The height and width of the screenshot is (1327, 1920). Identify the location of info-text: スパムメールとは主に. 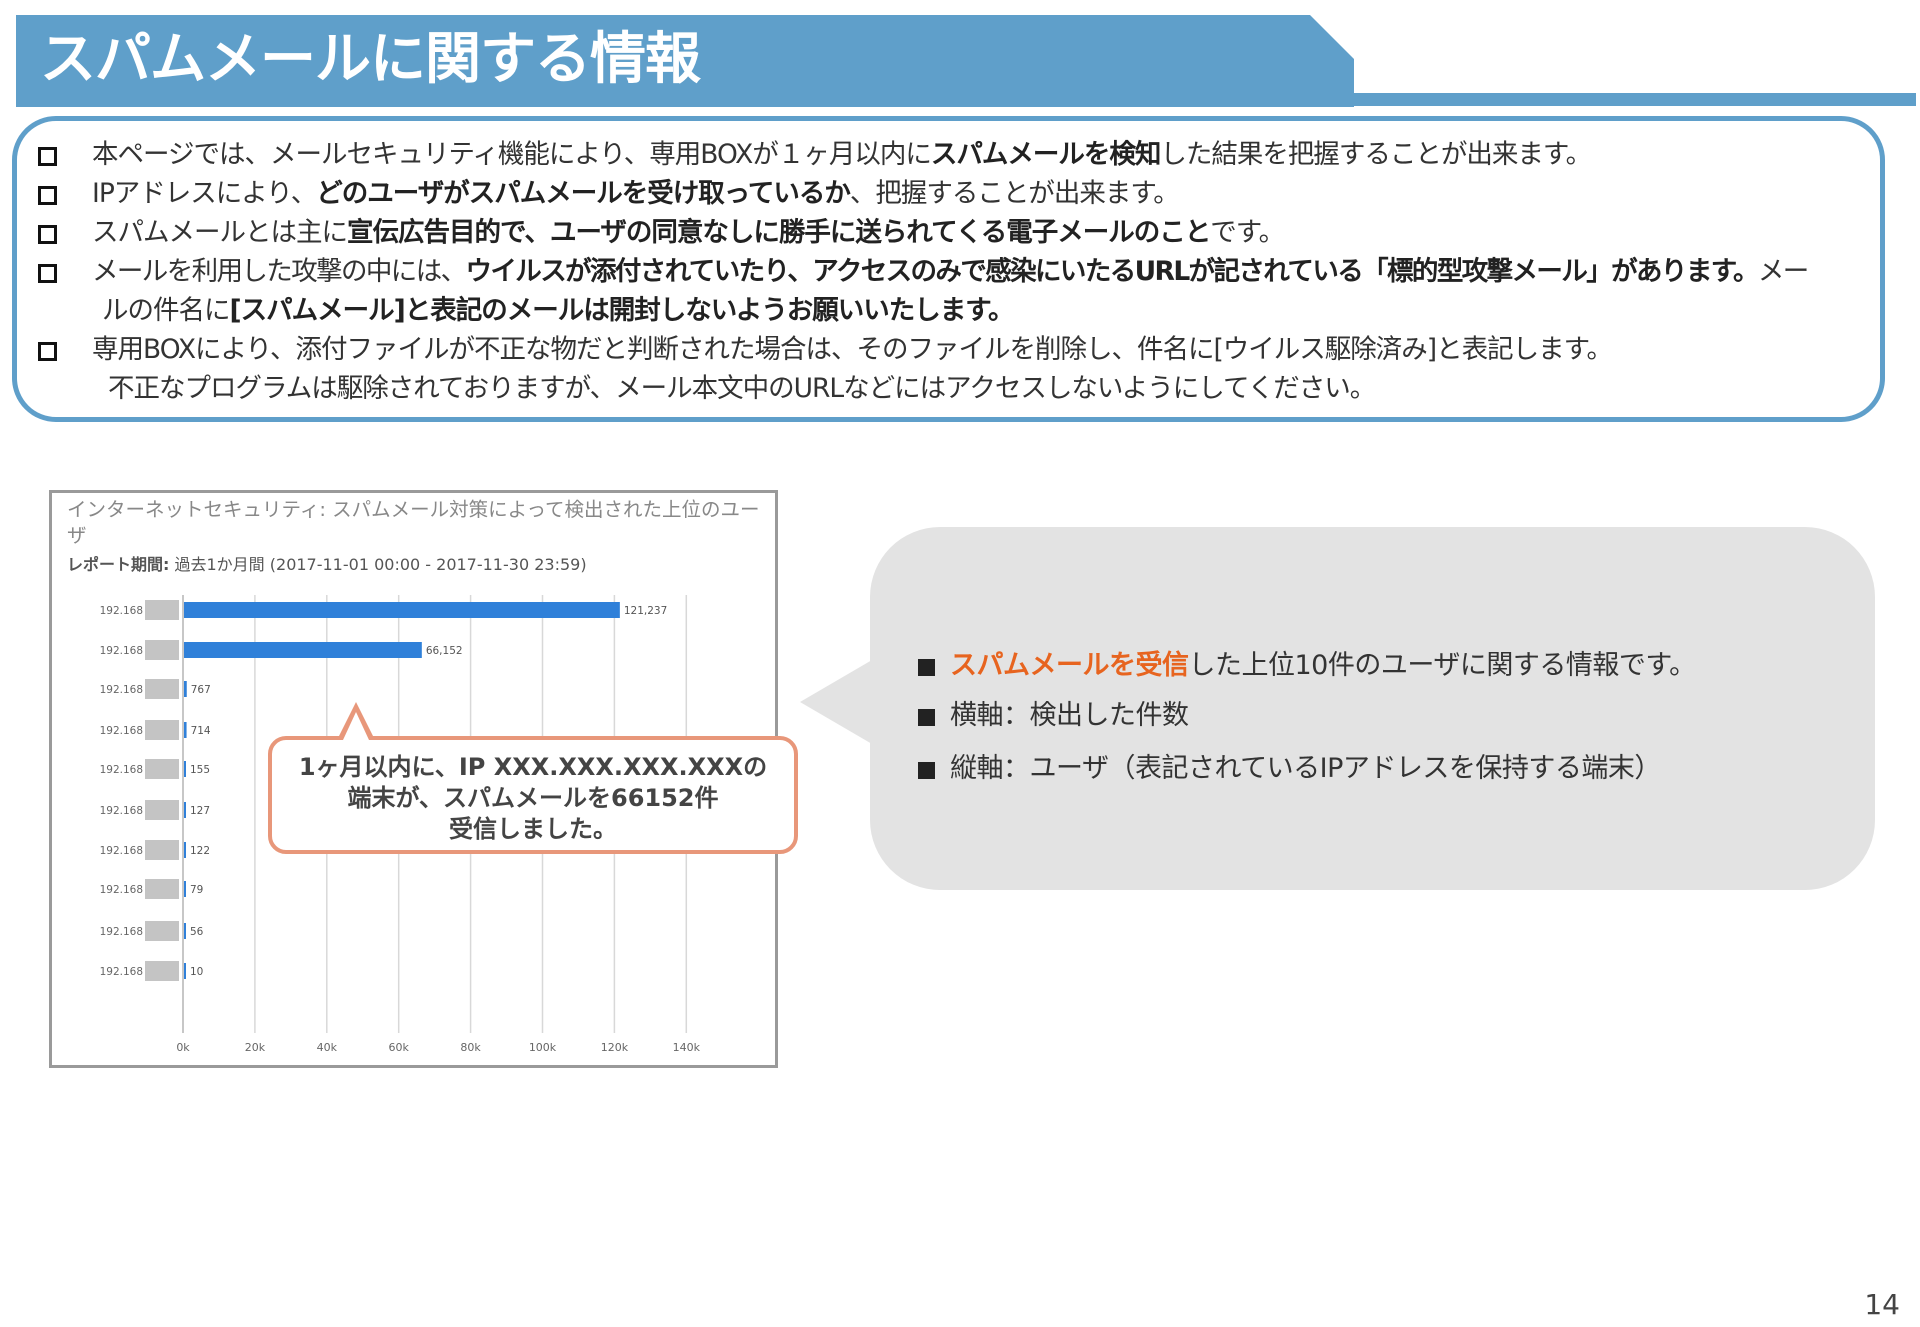
(220, 232).